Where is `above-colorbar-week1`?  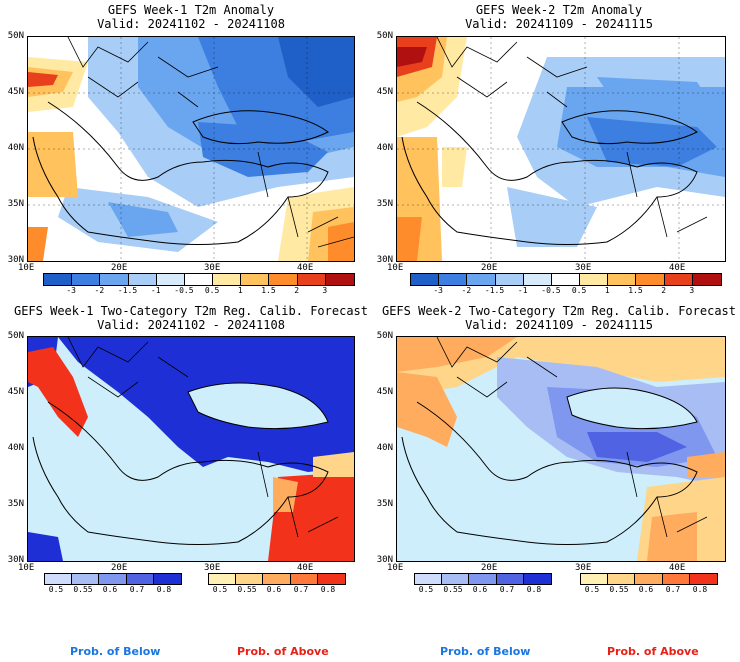 above-colorbar-week1 is located at coordinates (277, 579).